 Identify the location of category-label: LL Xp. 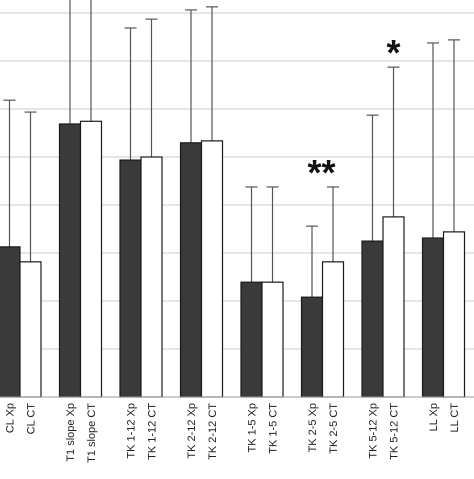
(434, 417).